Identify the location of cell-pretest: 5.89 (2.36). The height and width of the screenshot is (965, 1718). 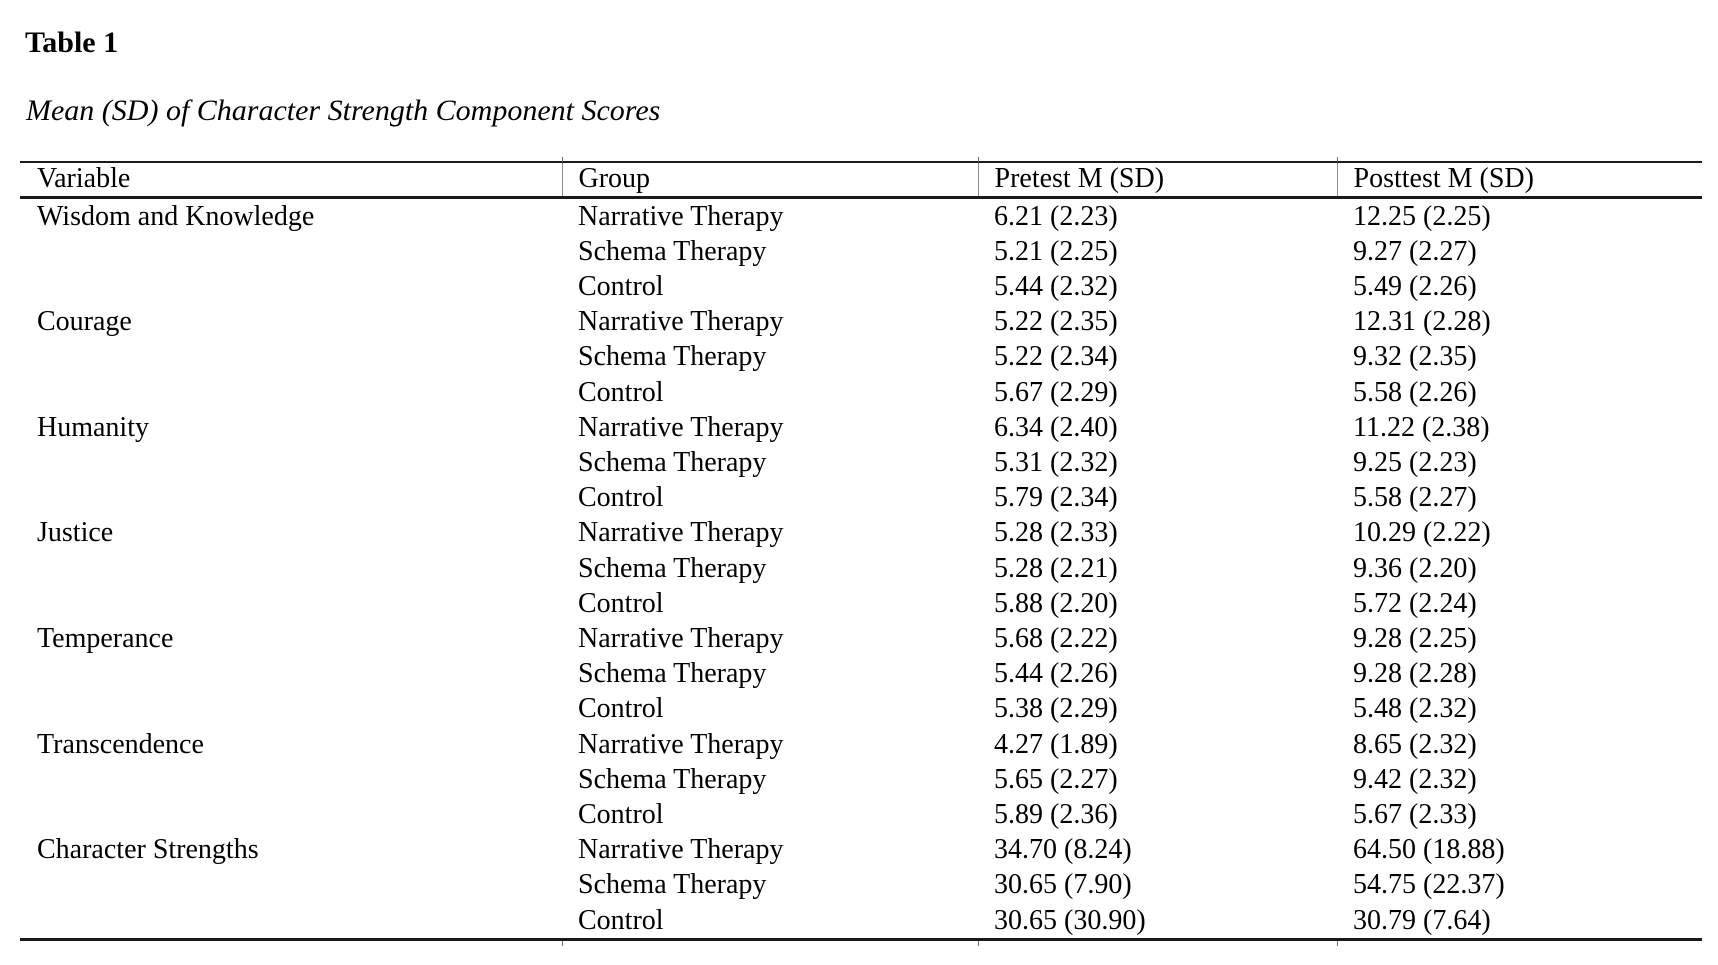
(1056, 814).